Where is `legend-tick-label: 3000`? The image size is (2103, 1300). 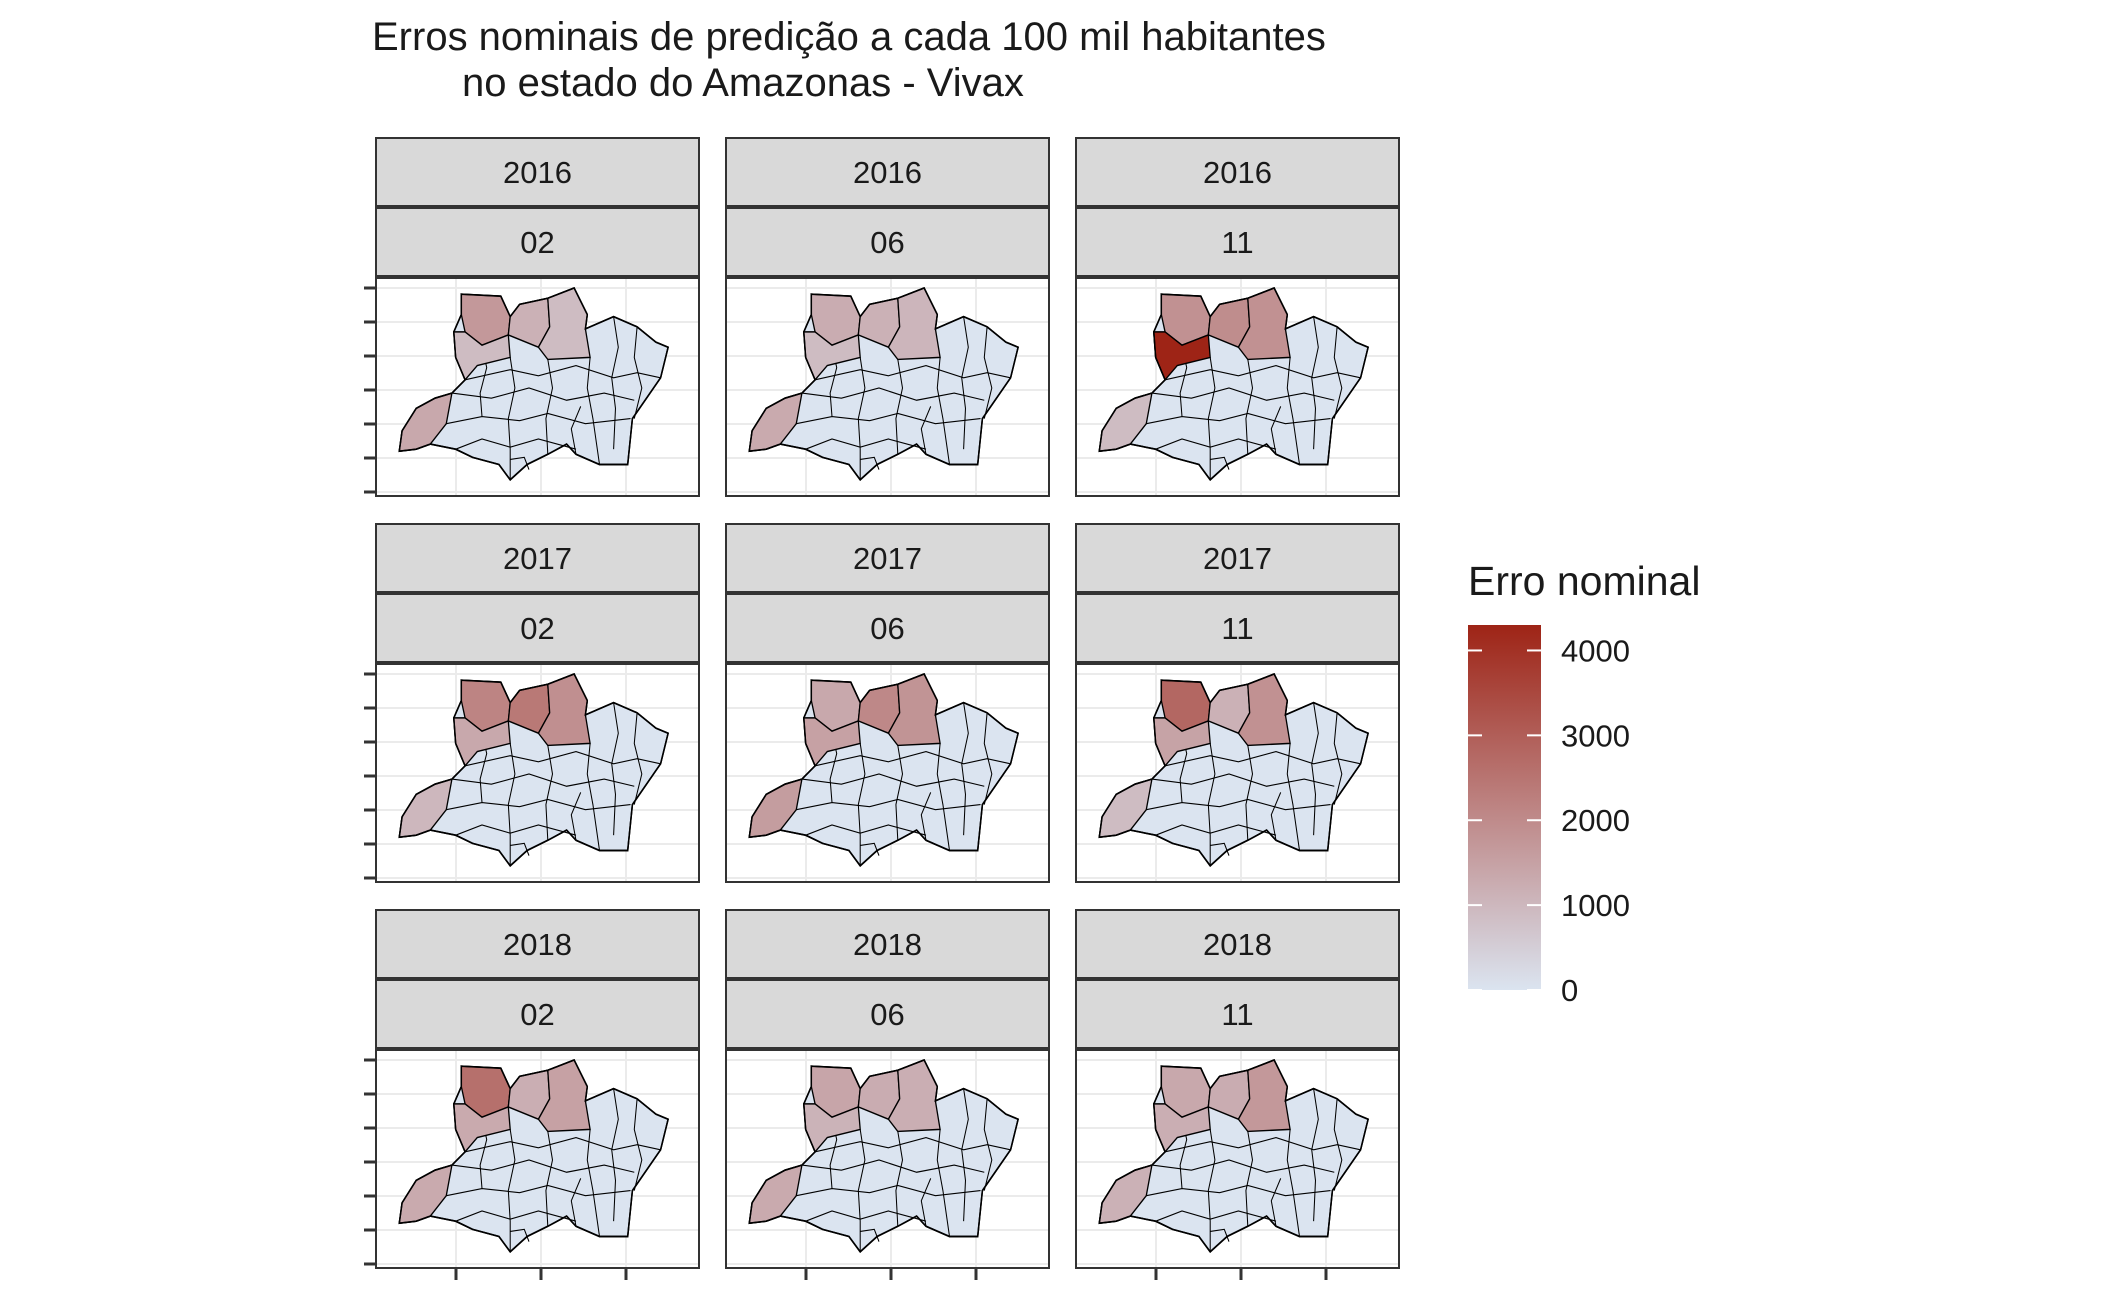
legend-tick-label: 3000 is located at coordinates (1595, 735).